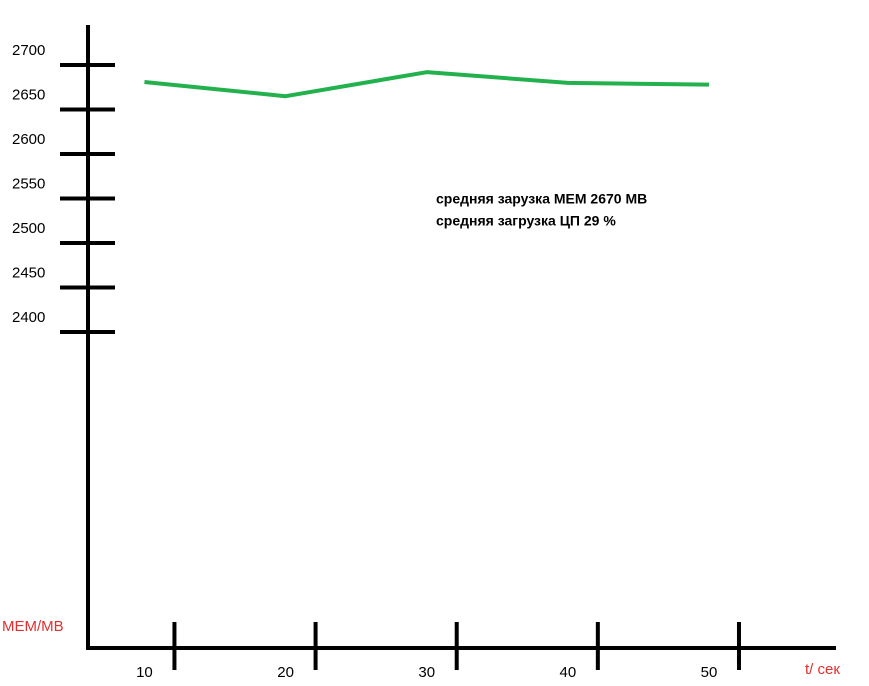 This screenshot has width=869, height=686. I want to click on x-tick-label: 30, so click(426, 672).